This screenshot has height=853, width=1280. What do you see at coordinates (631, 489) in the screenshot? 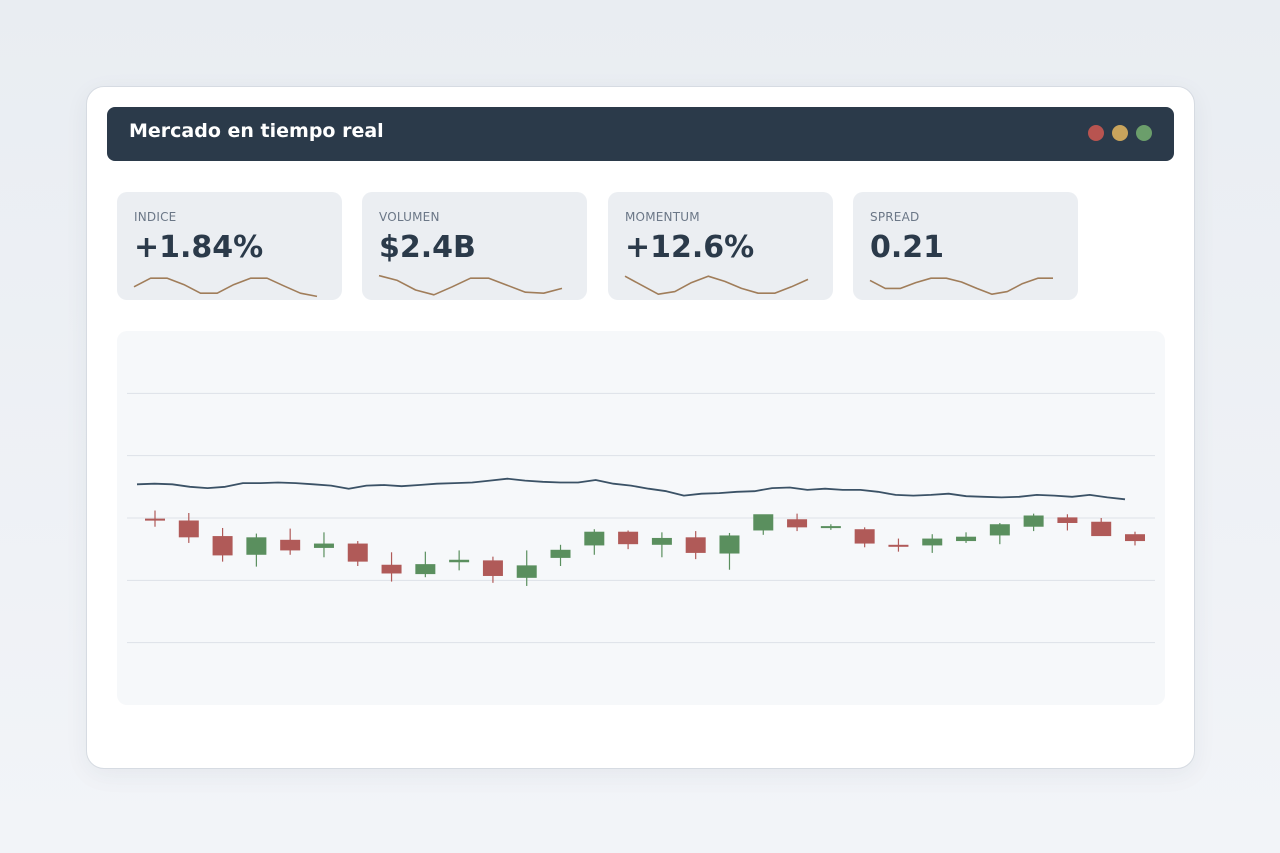
I see `price-line` at bounding box center [631, 489].